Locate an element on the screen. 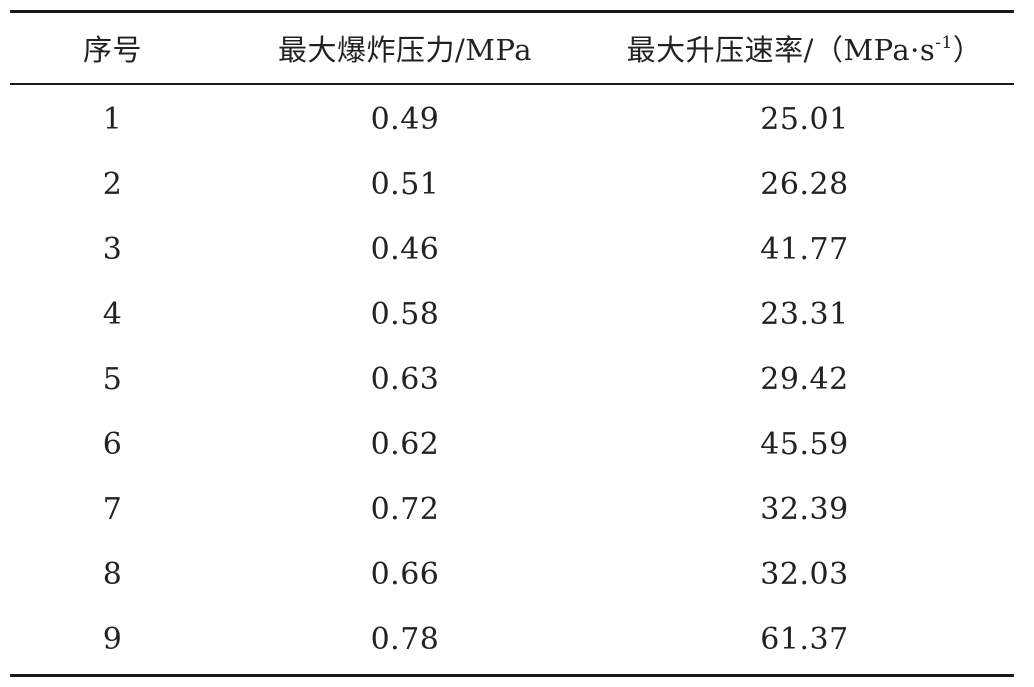 The image size is (1034, 687). cell-rate: 26.28 is located at coordinates (804, 184).